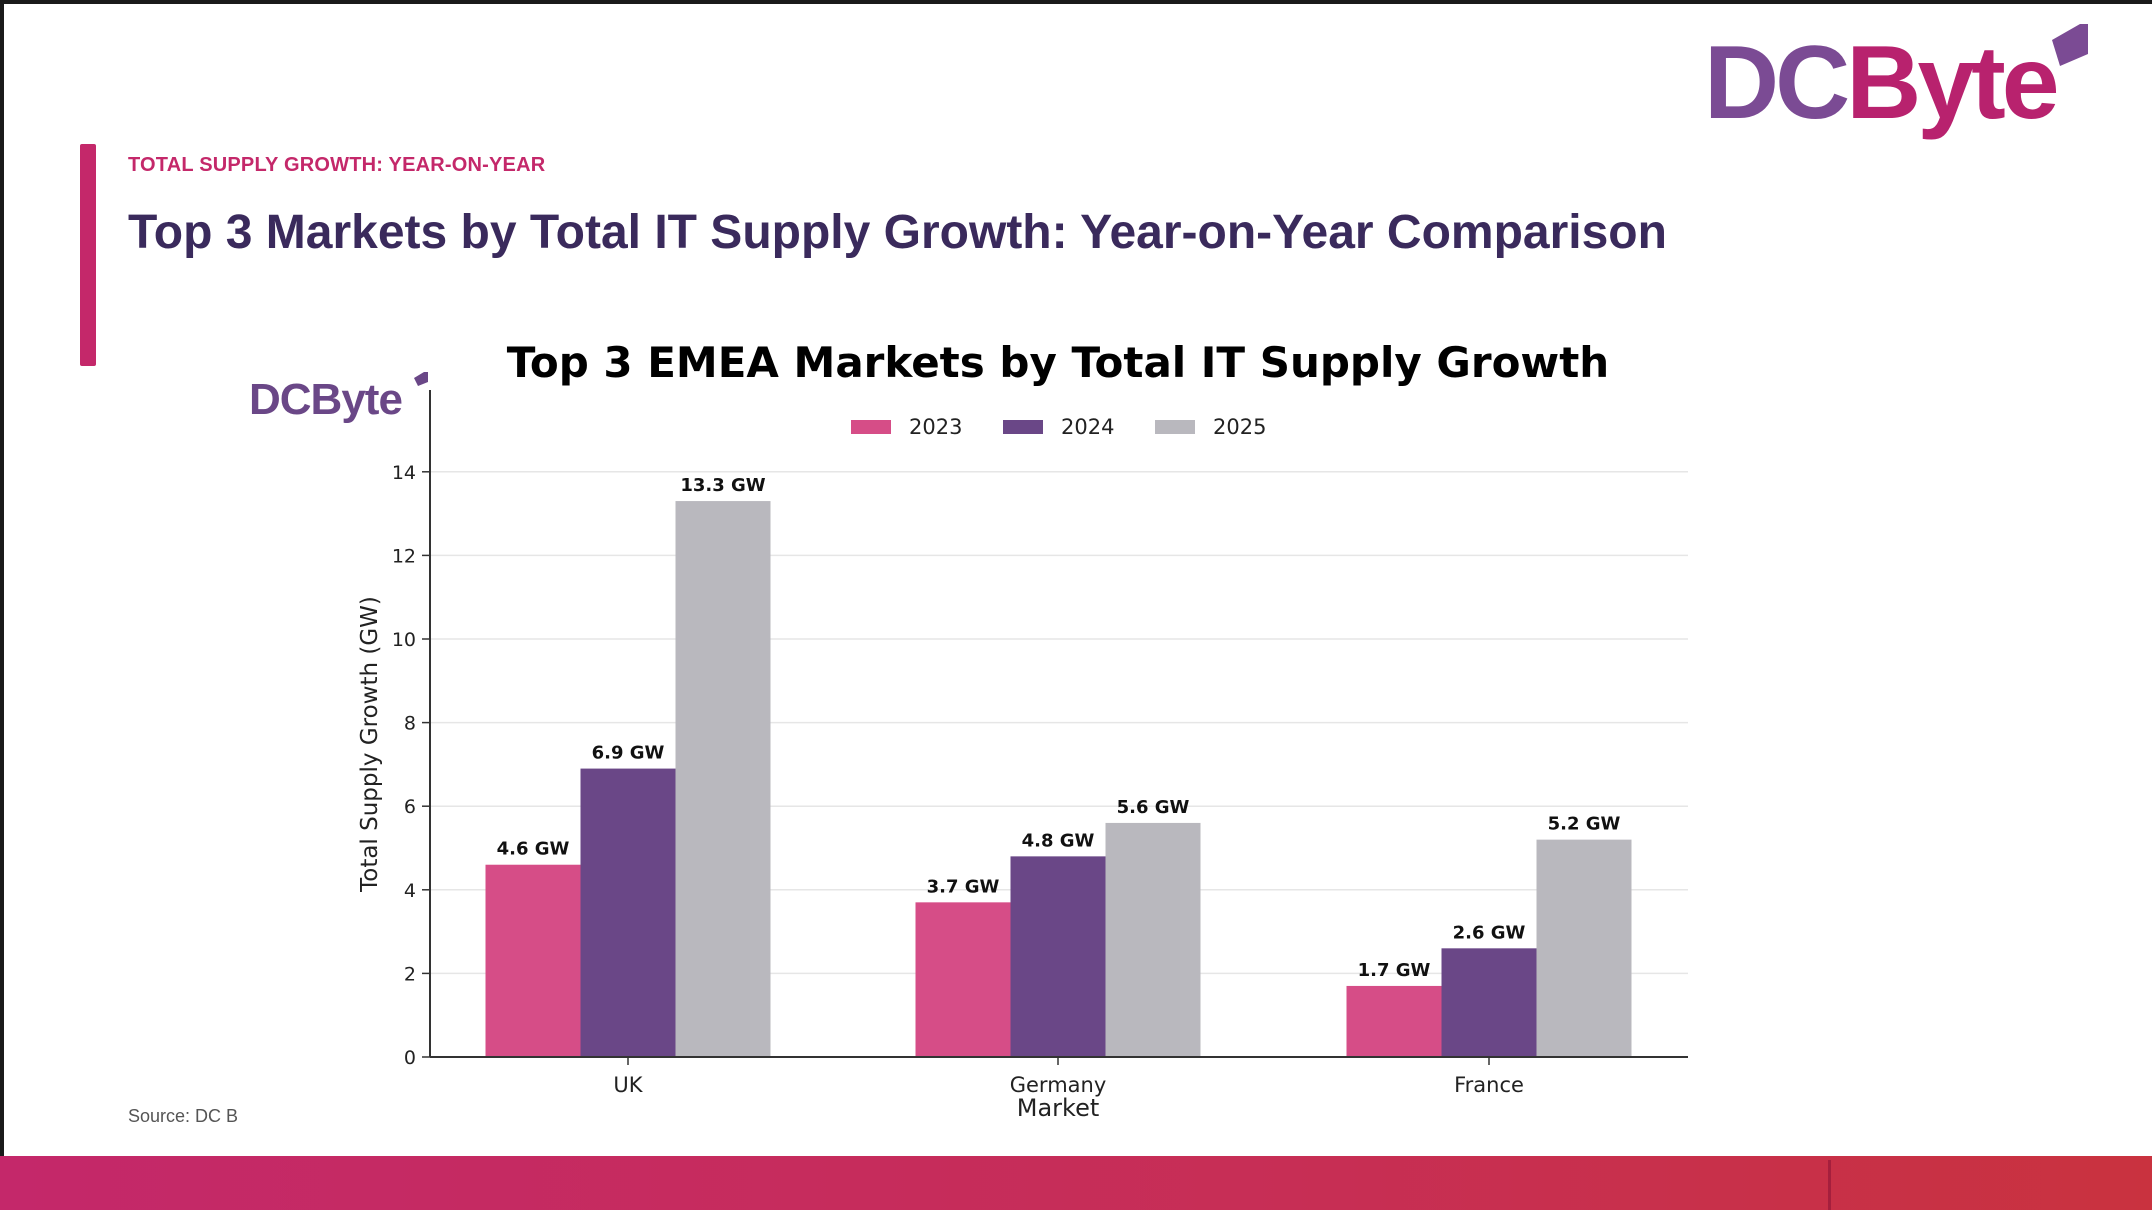 This screenshot has height=1210, width=2152. What do you see at coordinates (1584, 824) in the screenshot?
I see `bar-value-label: 5.2 GW` at bounding box center [1584, 824].